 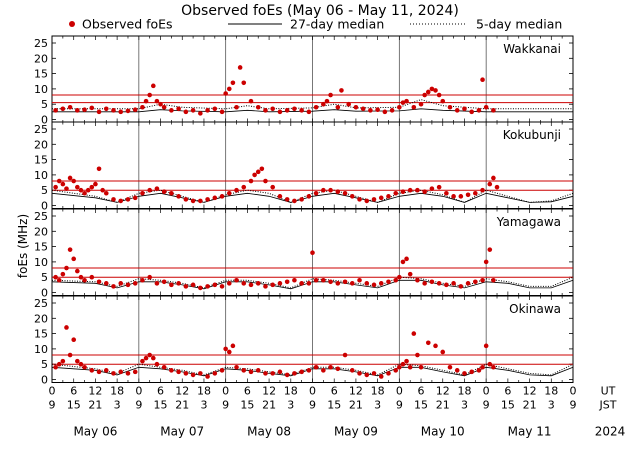 I want to click on date-label: May 10, so click(x=443, y=432).